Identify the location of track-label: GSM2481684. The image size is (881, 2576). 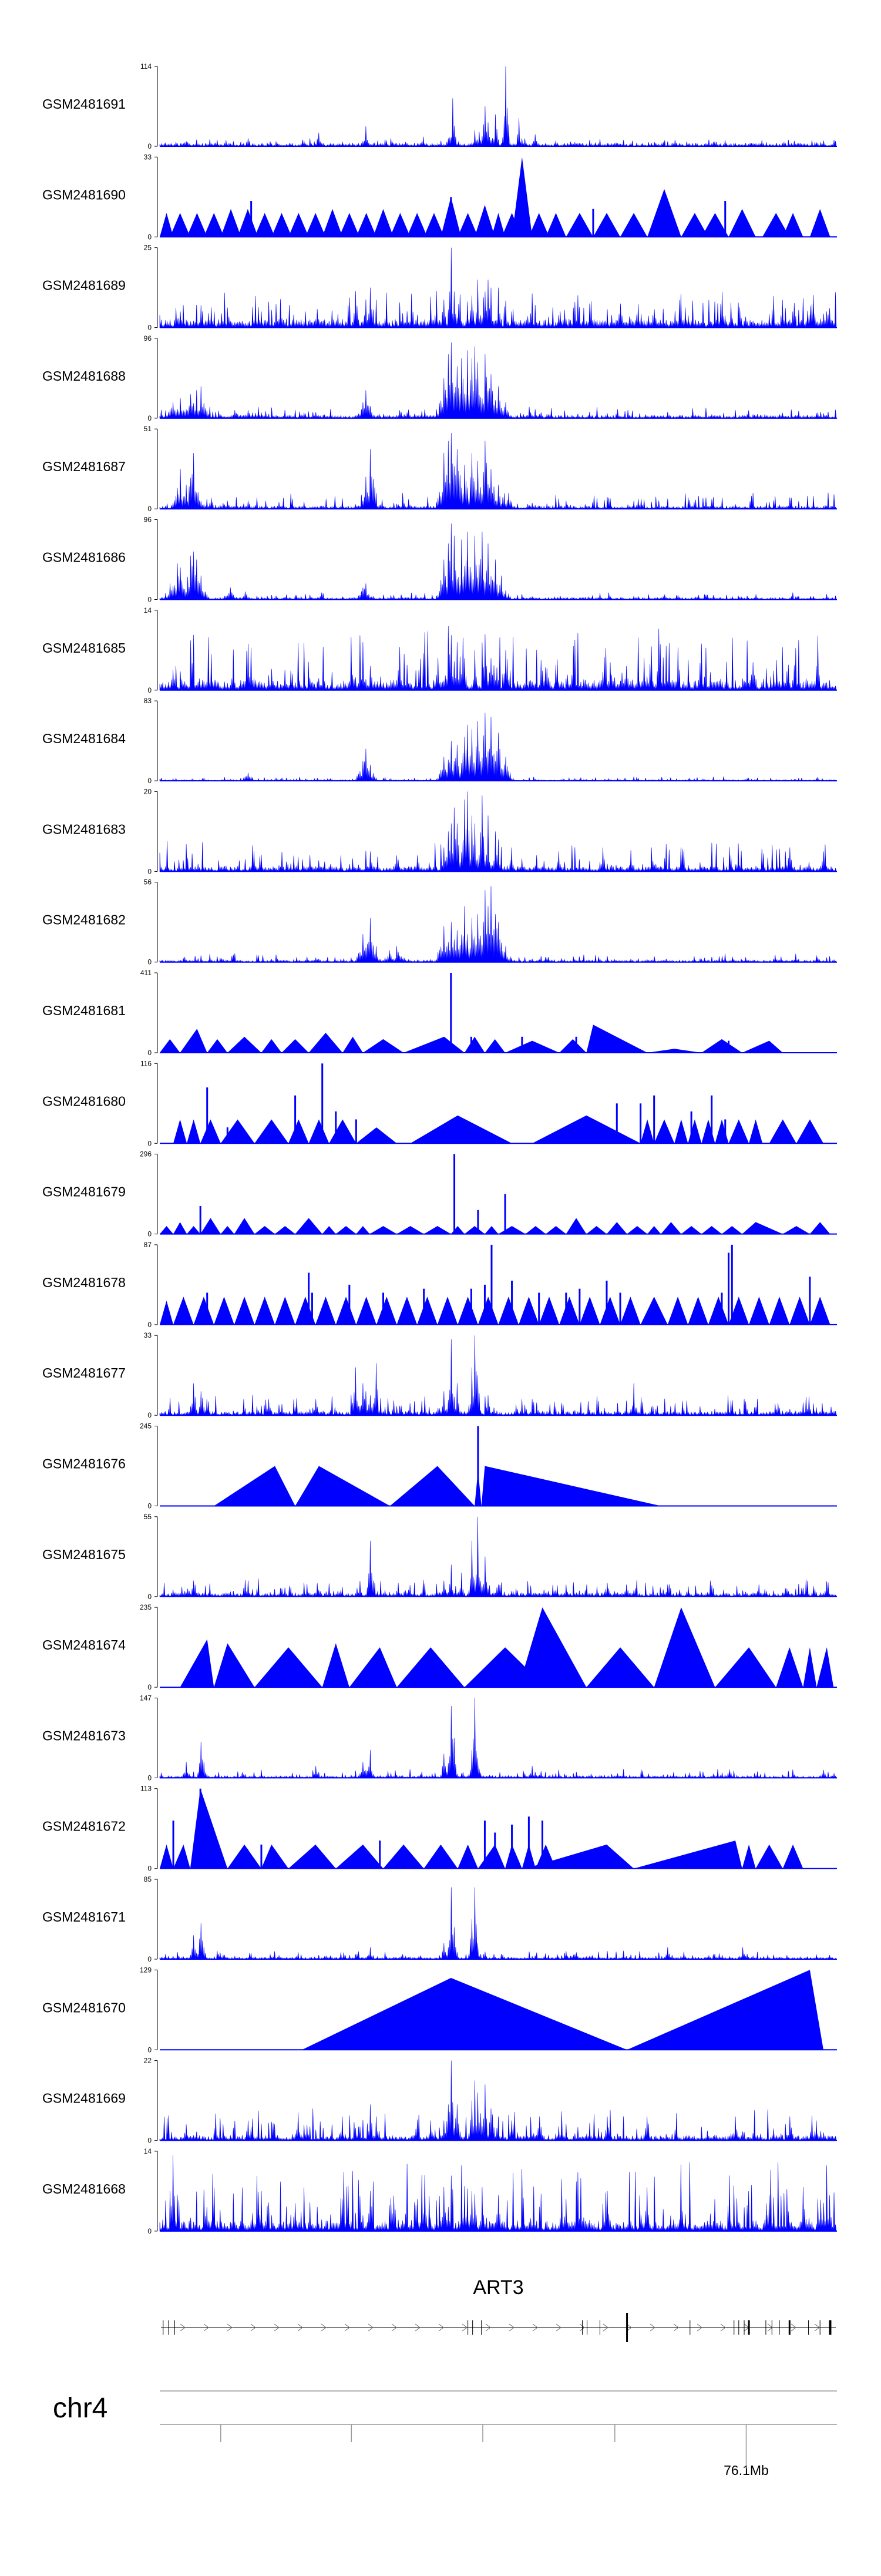
(84, 739).